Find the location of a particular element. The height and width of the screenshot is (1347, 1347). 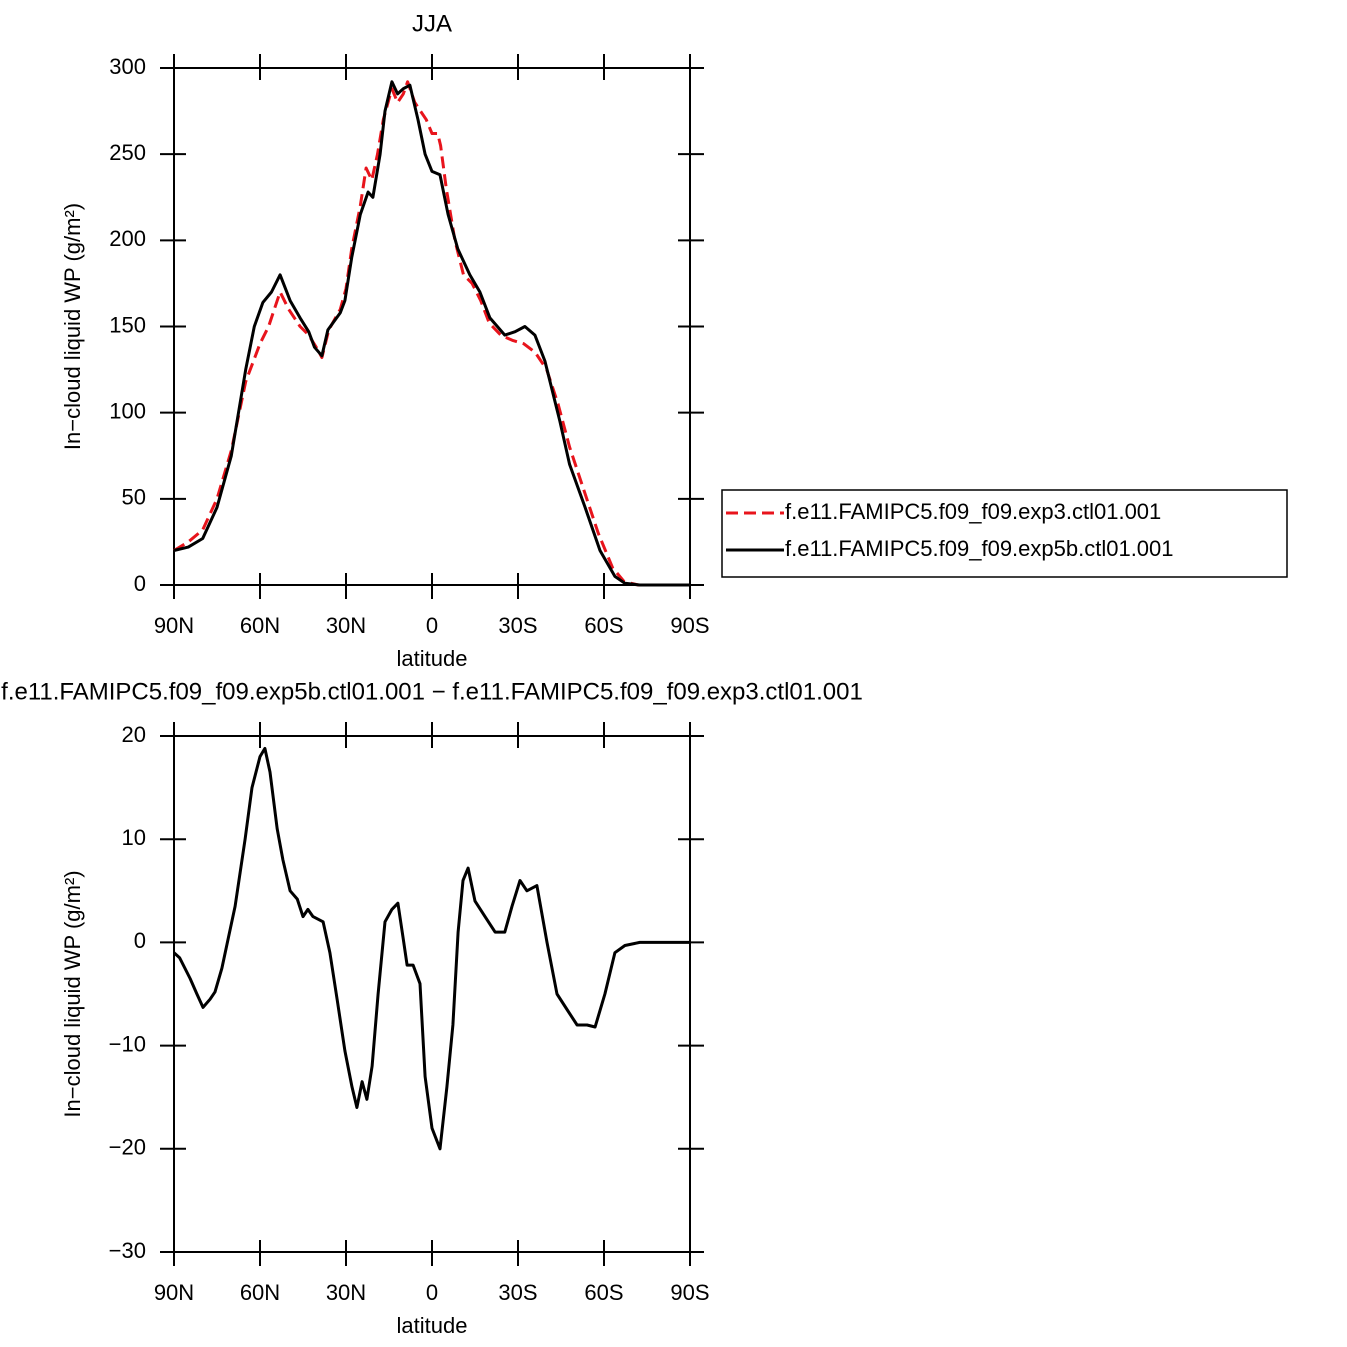

chart-title: JJA is located at coordinates (432, 23).